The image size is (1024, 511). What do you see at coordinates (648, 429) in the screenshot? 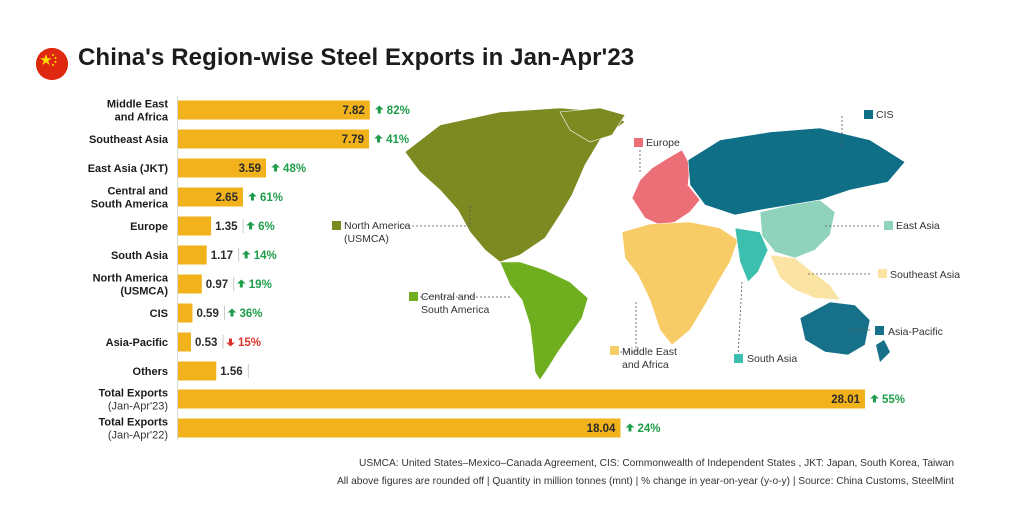
I see `total-change-label: 24%` at bounding box center [648, 429].